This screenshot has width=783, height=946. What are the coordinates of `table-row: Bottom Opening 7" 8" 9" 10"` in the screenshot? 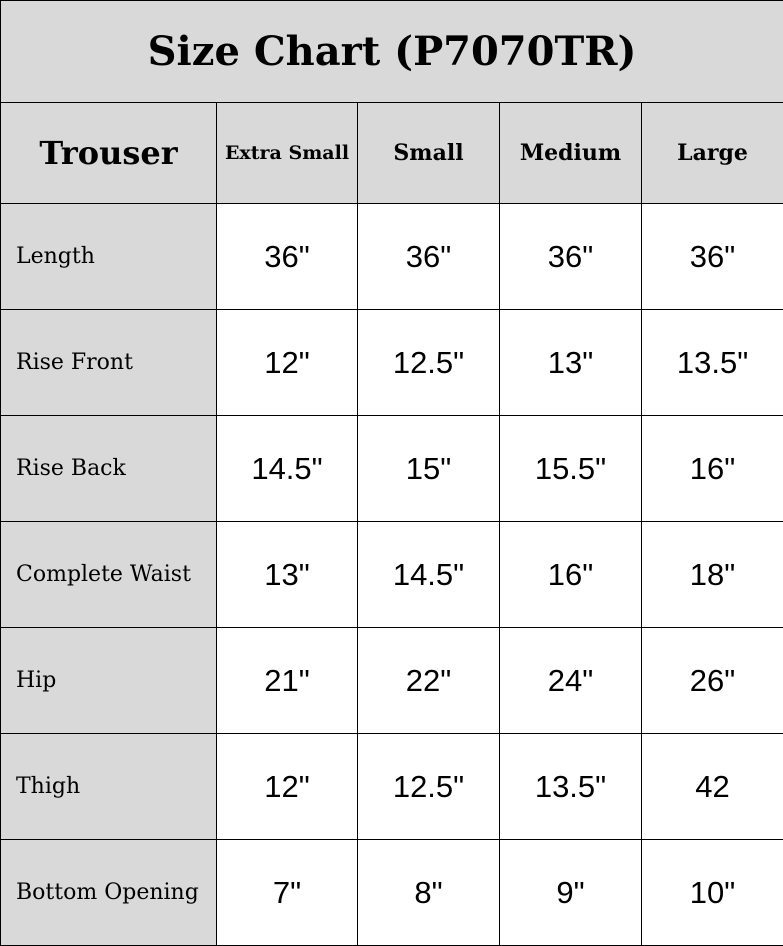 It's located at (391, 892).